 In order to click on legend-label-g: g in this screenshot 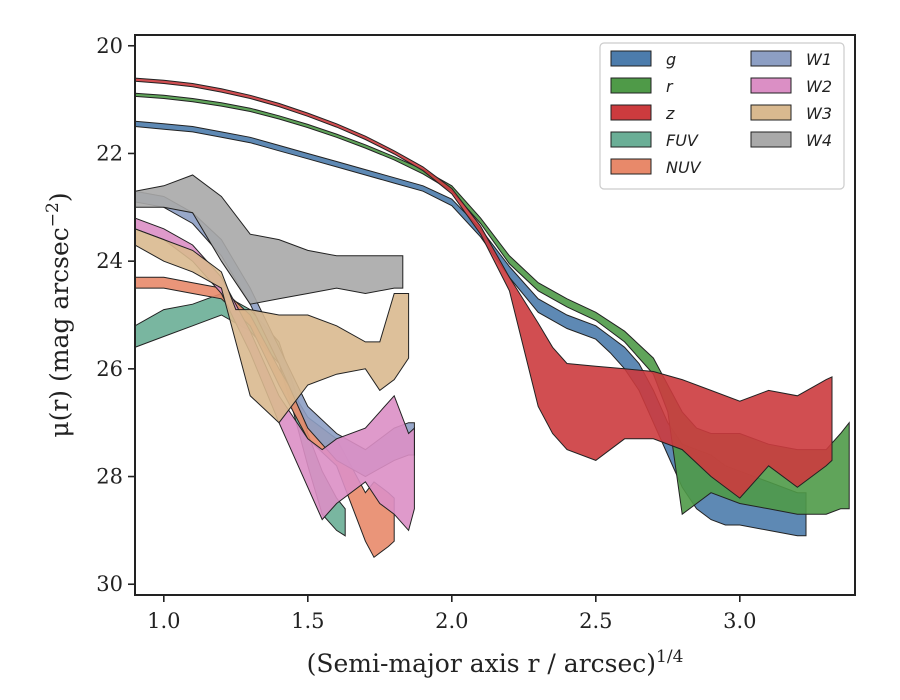, I will do `click(671, 59)`.